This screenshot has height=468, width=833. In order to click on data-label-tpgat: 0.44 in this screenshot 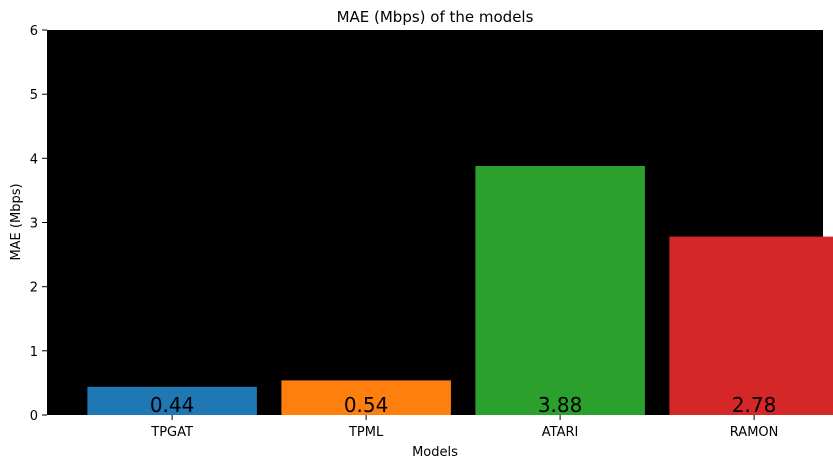, I will do `click(172, 405)`.